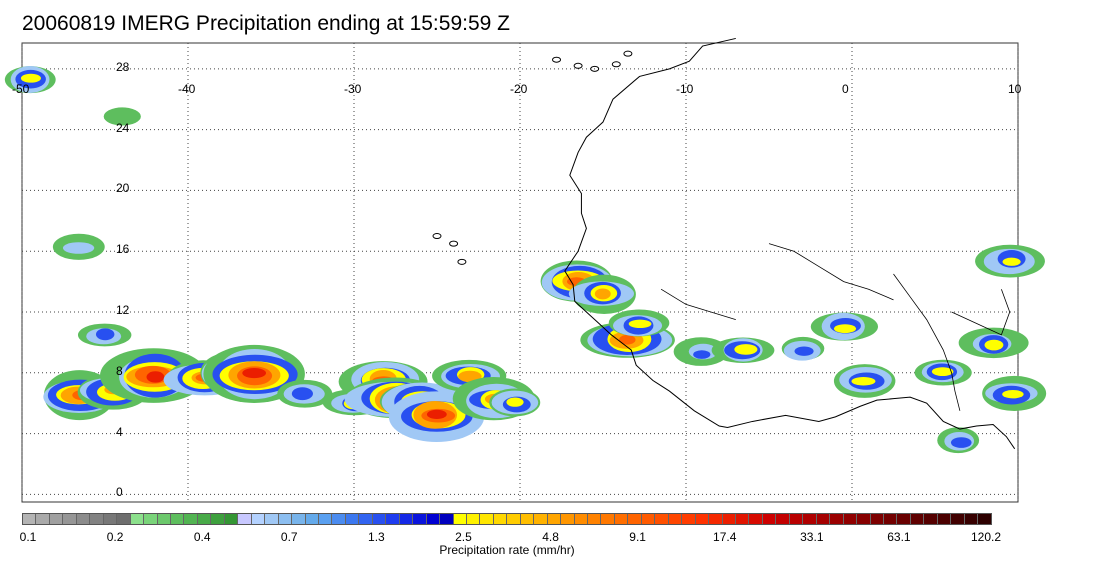 This screenshot has width=1101, height=571. What do you see at coordinates (119, 370) in the screenshot?
I see `lat-tick-label: 8` at bounding box center [119, 370].